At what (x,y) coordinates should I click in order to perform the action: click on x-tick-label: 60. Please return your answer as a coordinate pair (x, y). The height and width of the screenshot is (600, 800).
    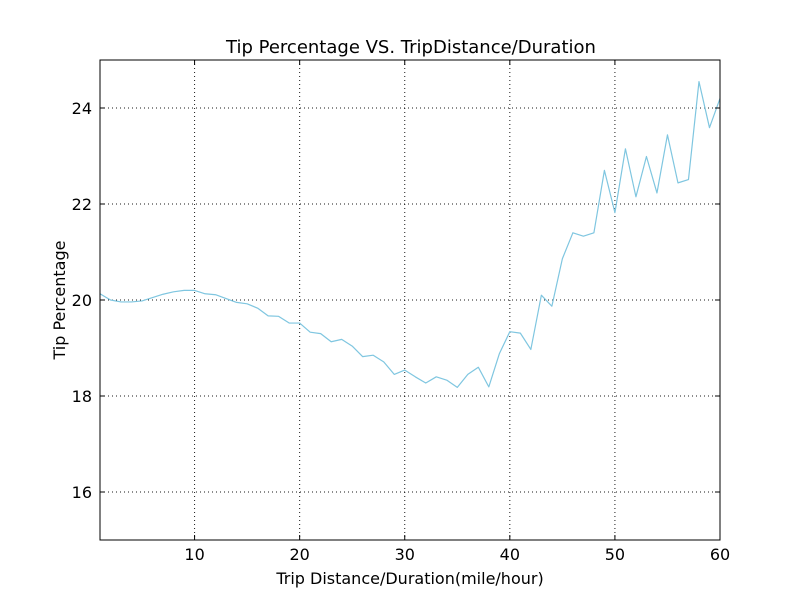
    Looking at the image, I should click on (720, 554).